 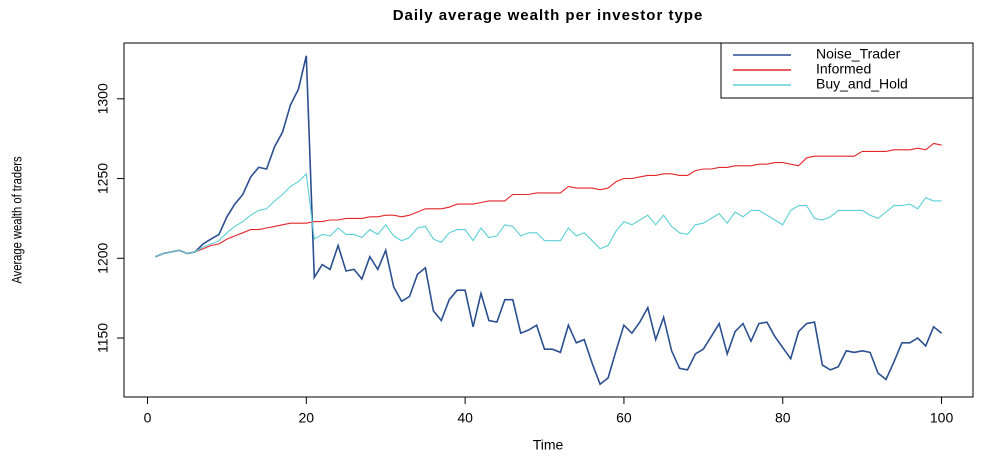 I want to click on x-tick-label: 20, so click(x=307, y=418).